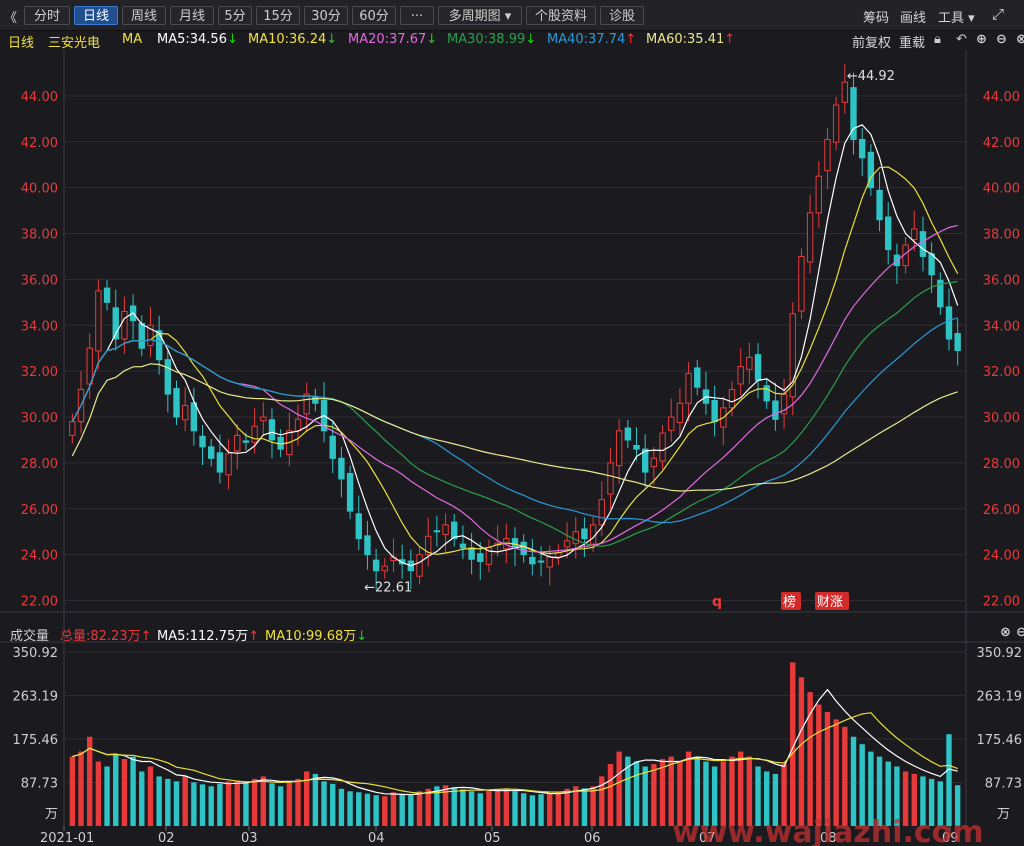 This screenshot has width=1024, height=846. What do you see at coordinates (950, 838) in the screenshot?
I see `x-tick-label: 09` at bounding box center [950, 838].